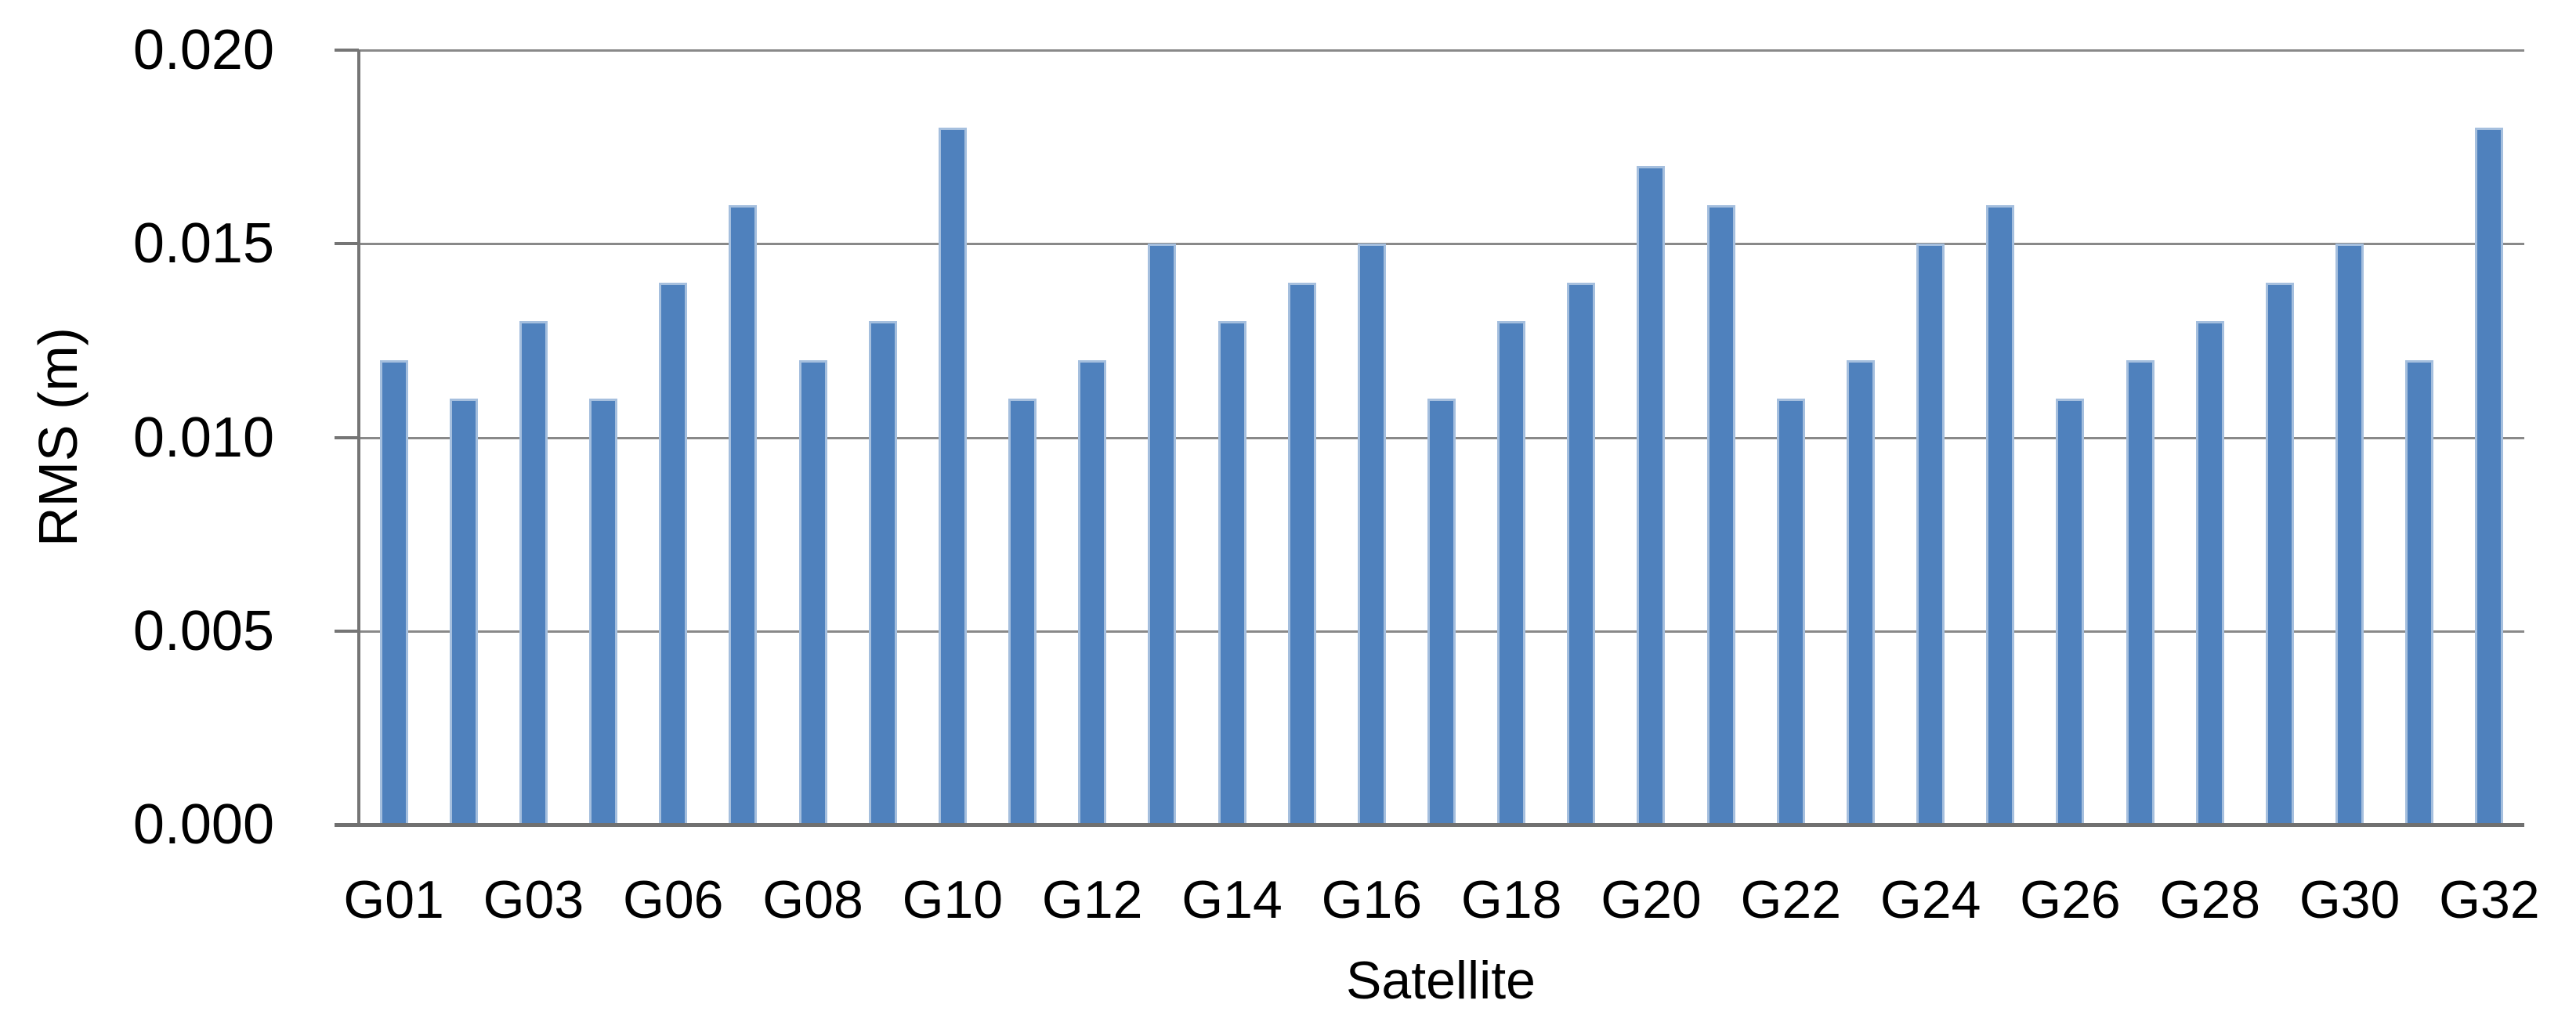  I want to click on bar-G22, so click(1791, 612).